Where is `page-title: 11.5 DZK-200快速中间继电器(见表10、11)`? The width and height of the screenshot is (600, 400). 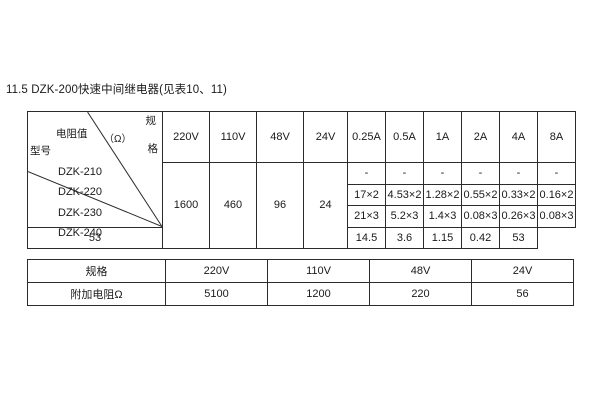
page-title: 11.5 DZK-200快速中间继电器(见表10、11) is located at coordinates (116, 90).